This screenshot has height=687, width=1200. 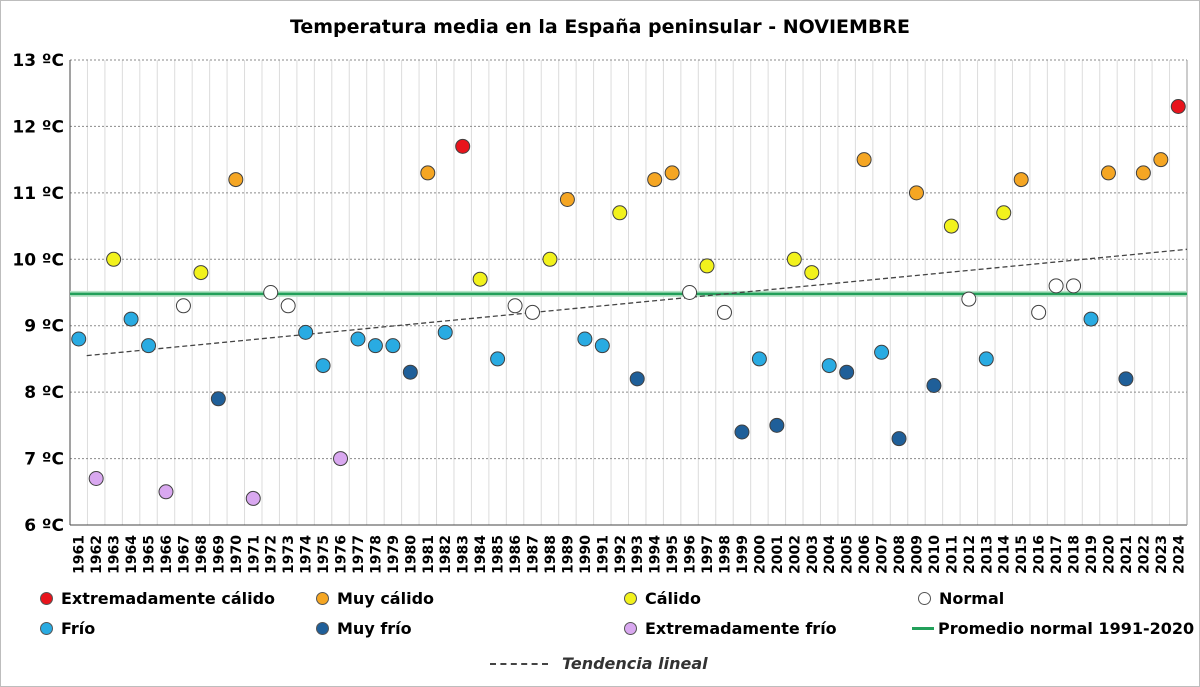 I want to click on x-tick-label: 2000, so click(x=760, y=554).